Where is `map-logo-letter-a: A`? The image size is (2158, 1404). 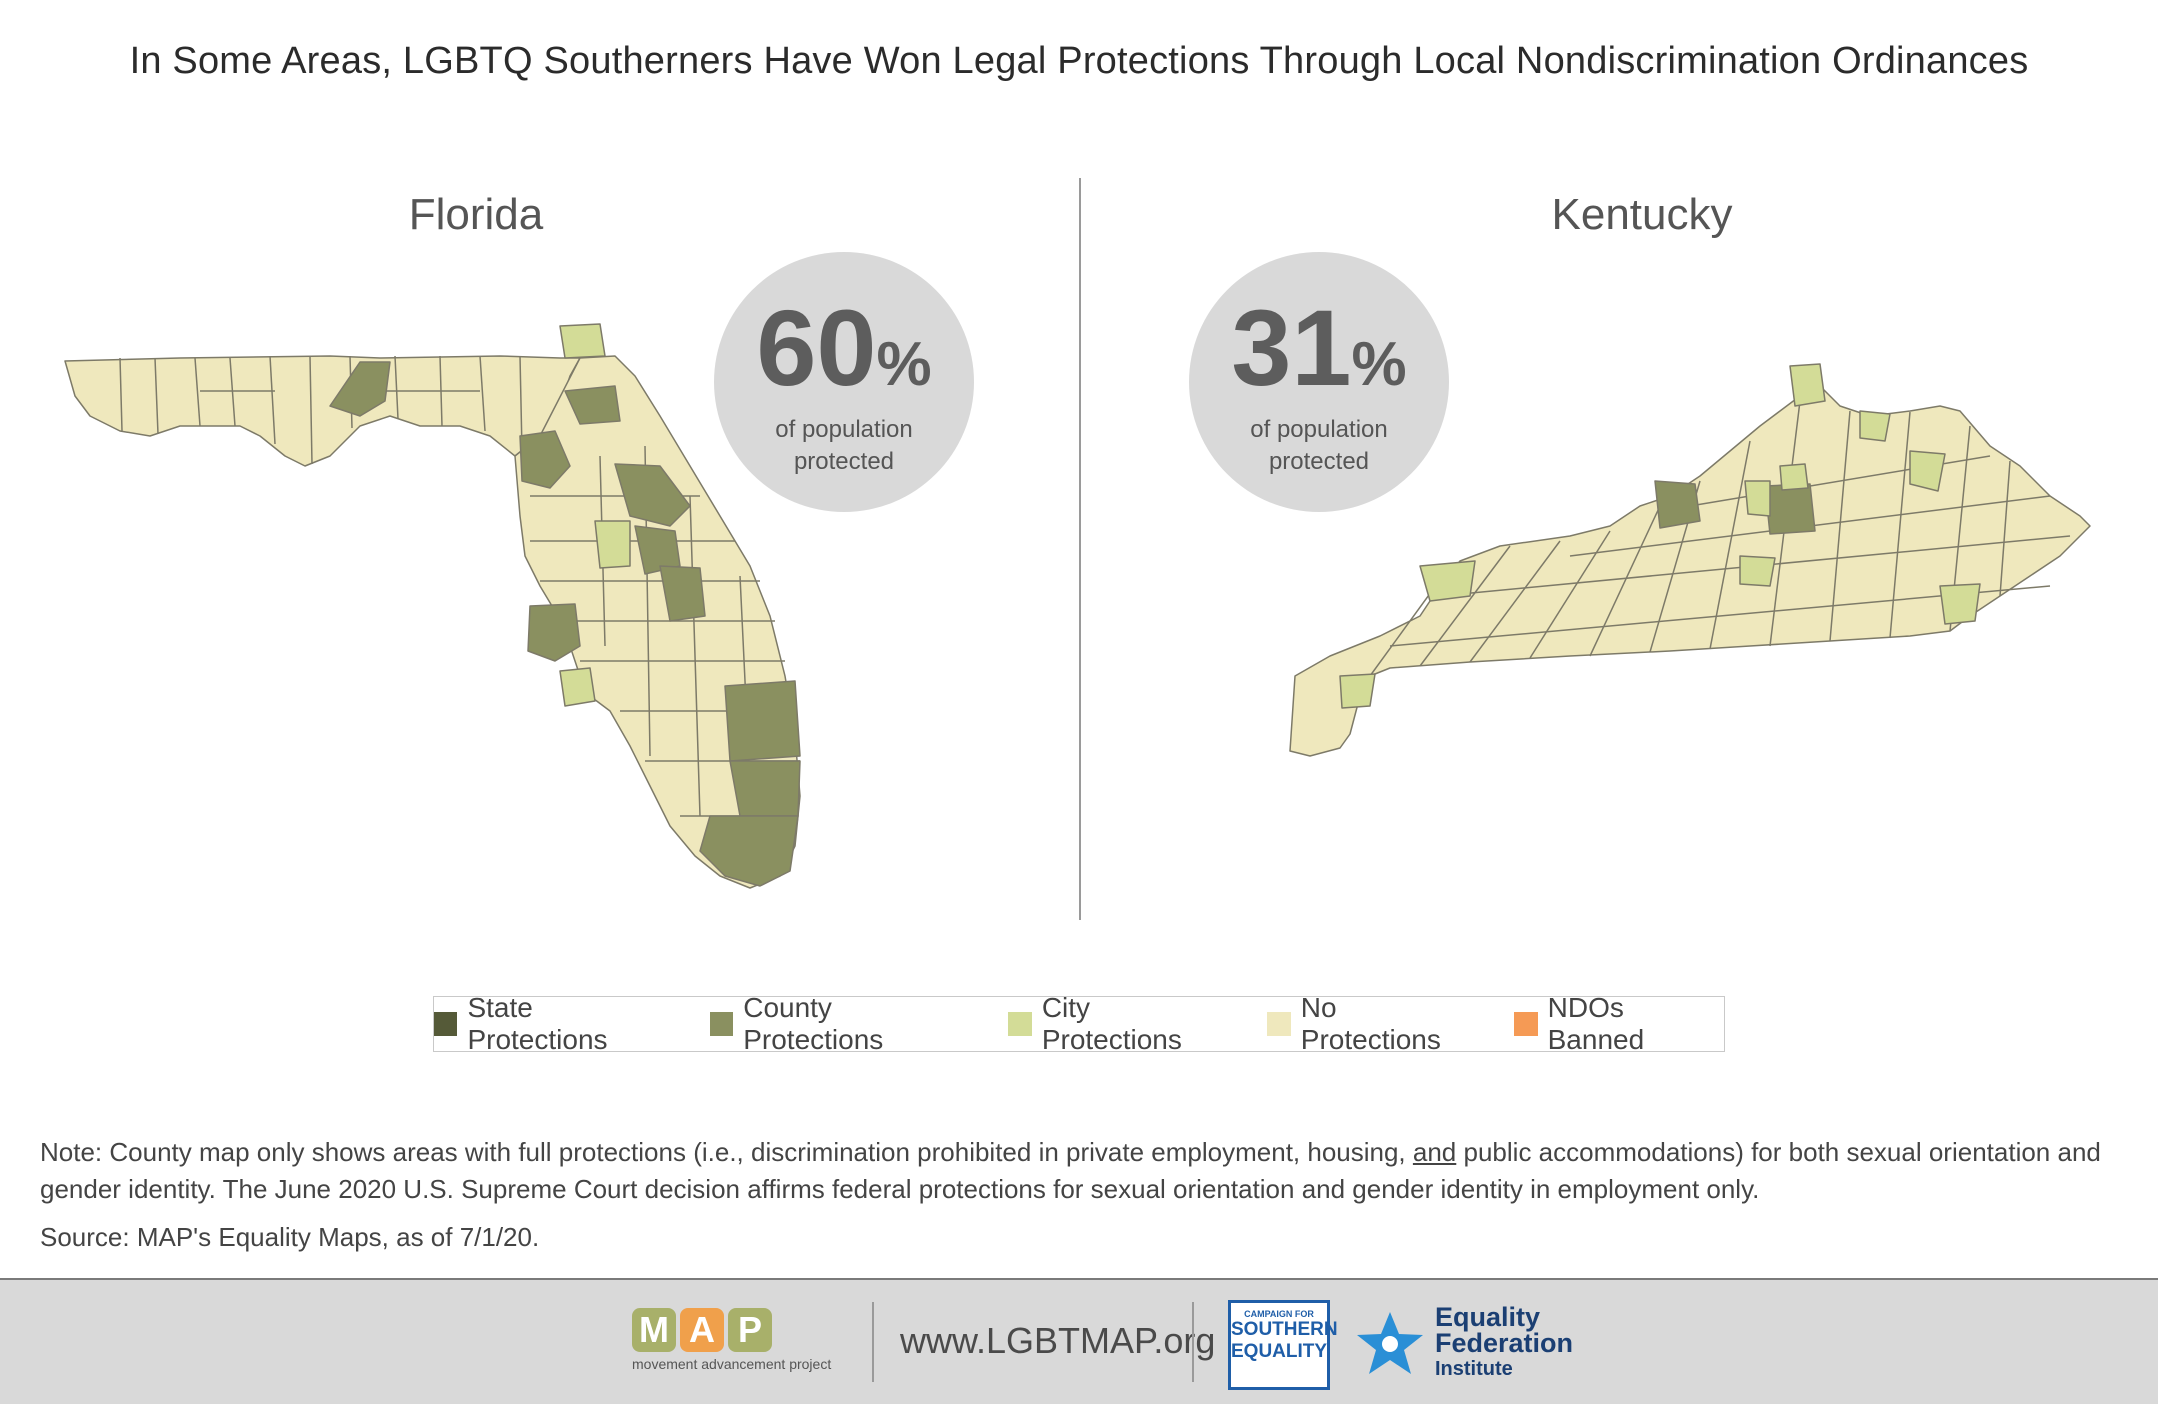 map-logo-letter-a: A is located at coordinates (702, 1330).